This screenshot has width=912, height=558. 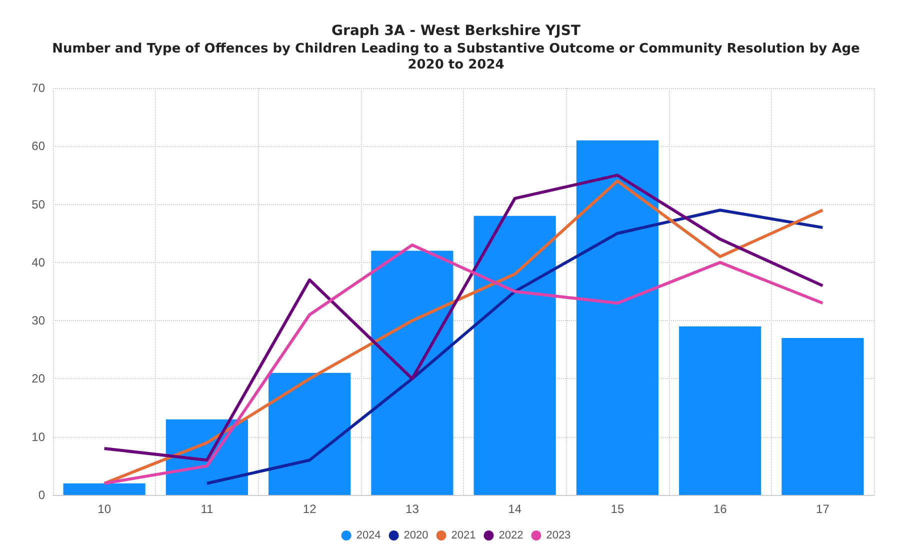 What do you see at coordinates (39, 204) in the screenshot?
I see `y-tick-label: 50` at bounding box center [39, 204].